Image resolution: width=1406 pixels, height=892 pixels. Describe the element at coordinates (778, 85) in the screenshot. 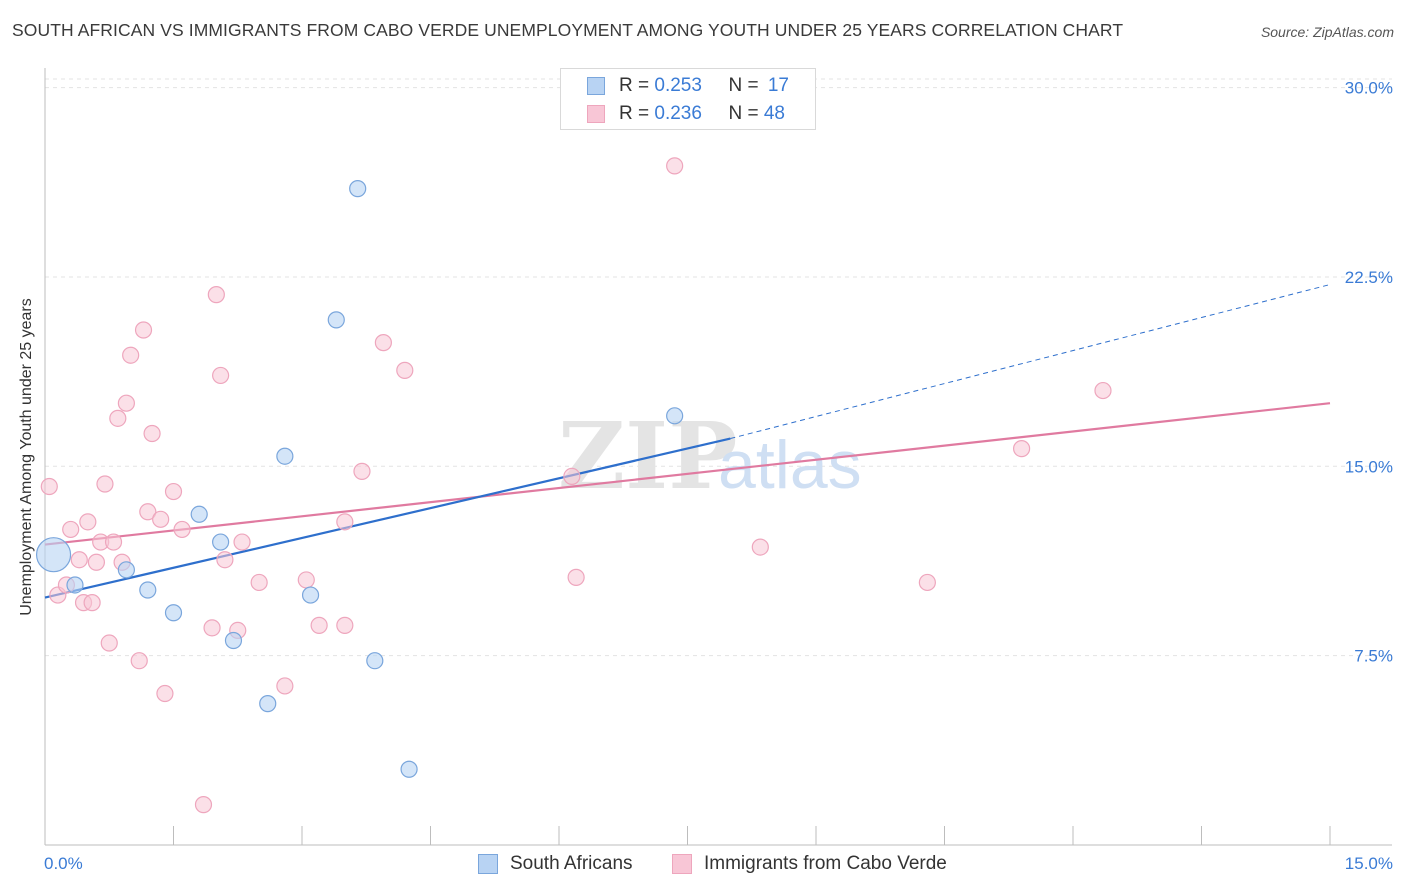

I see `legend-n-value: 17` at that location.